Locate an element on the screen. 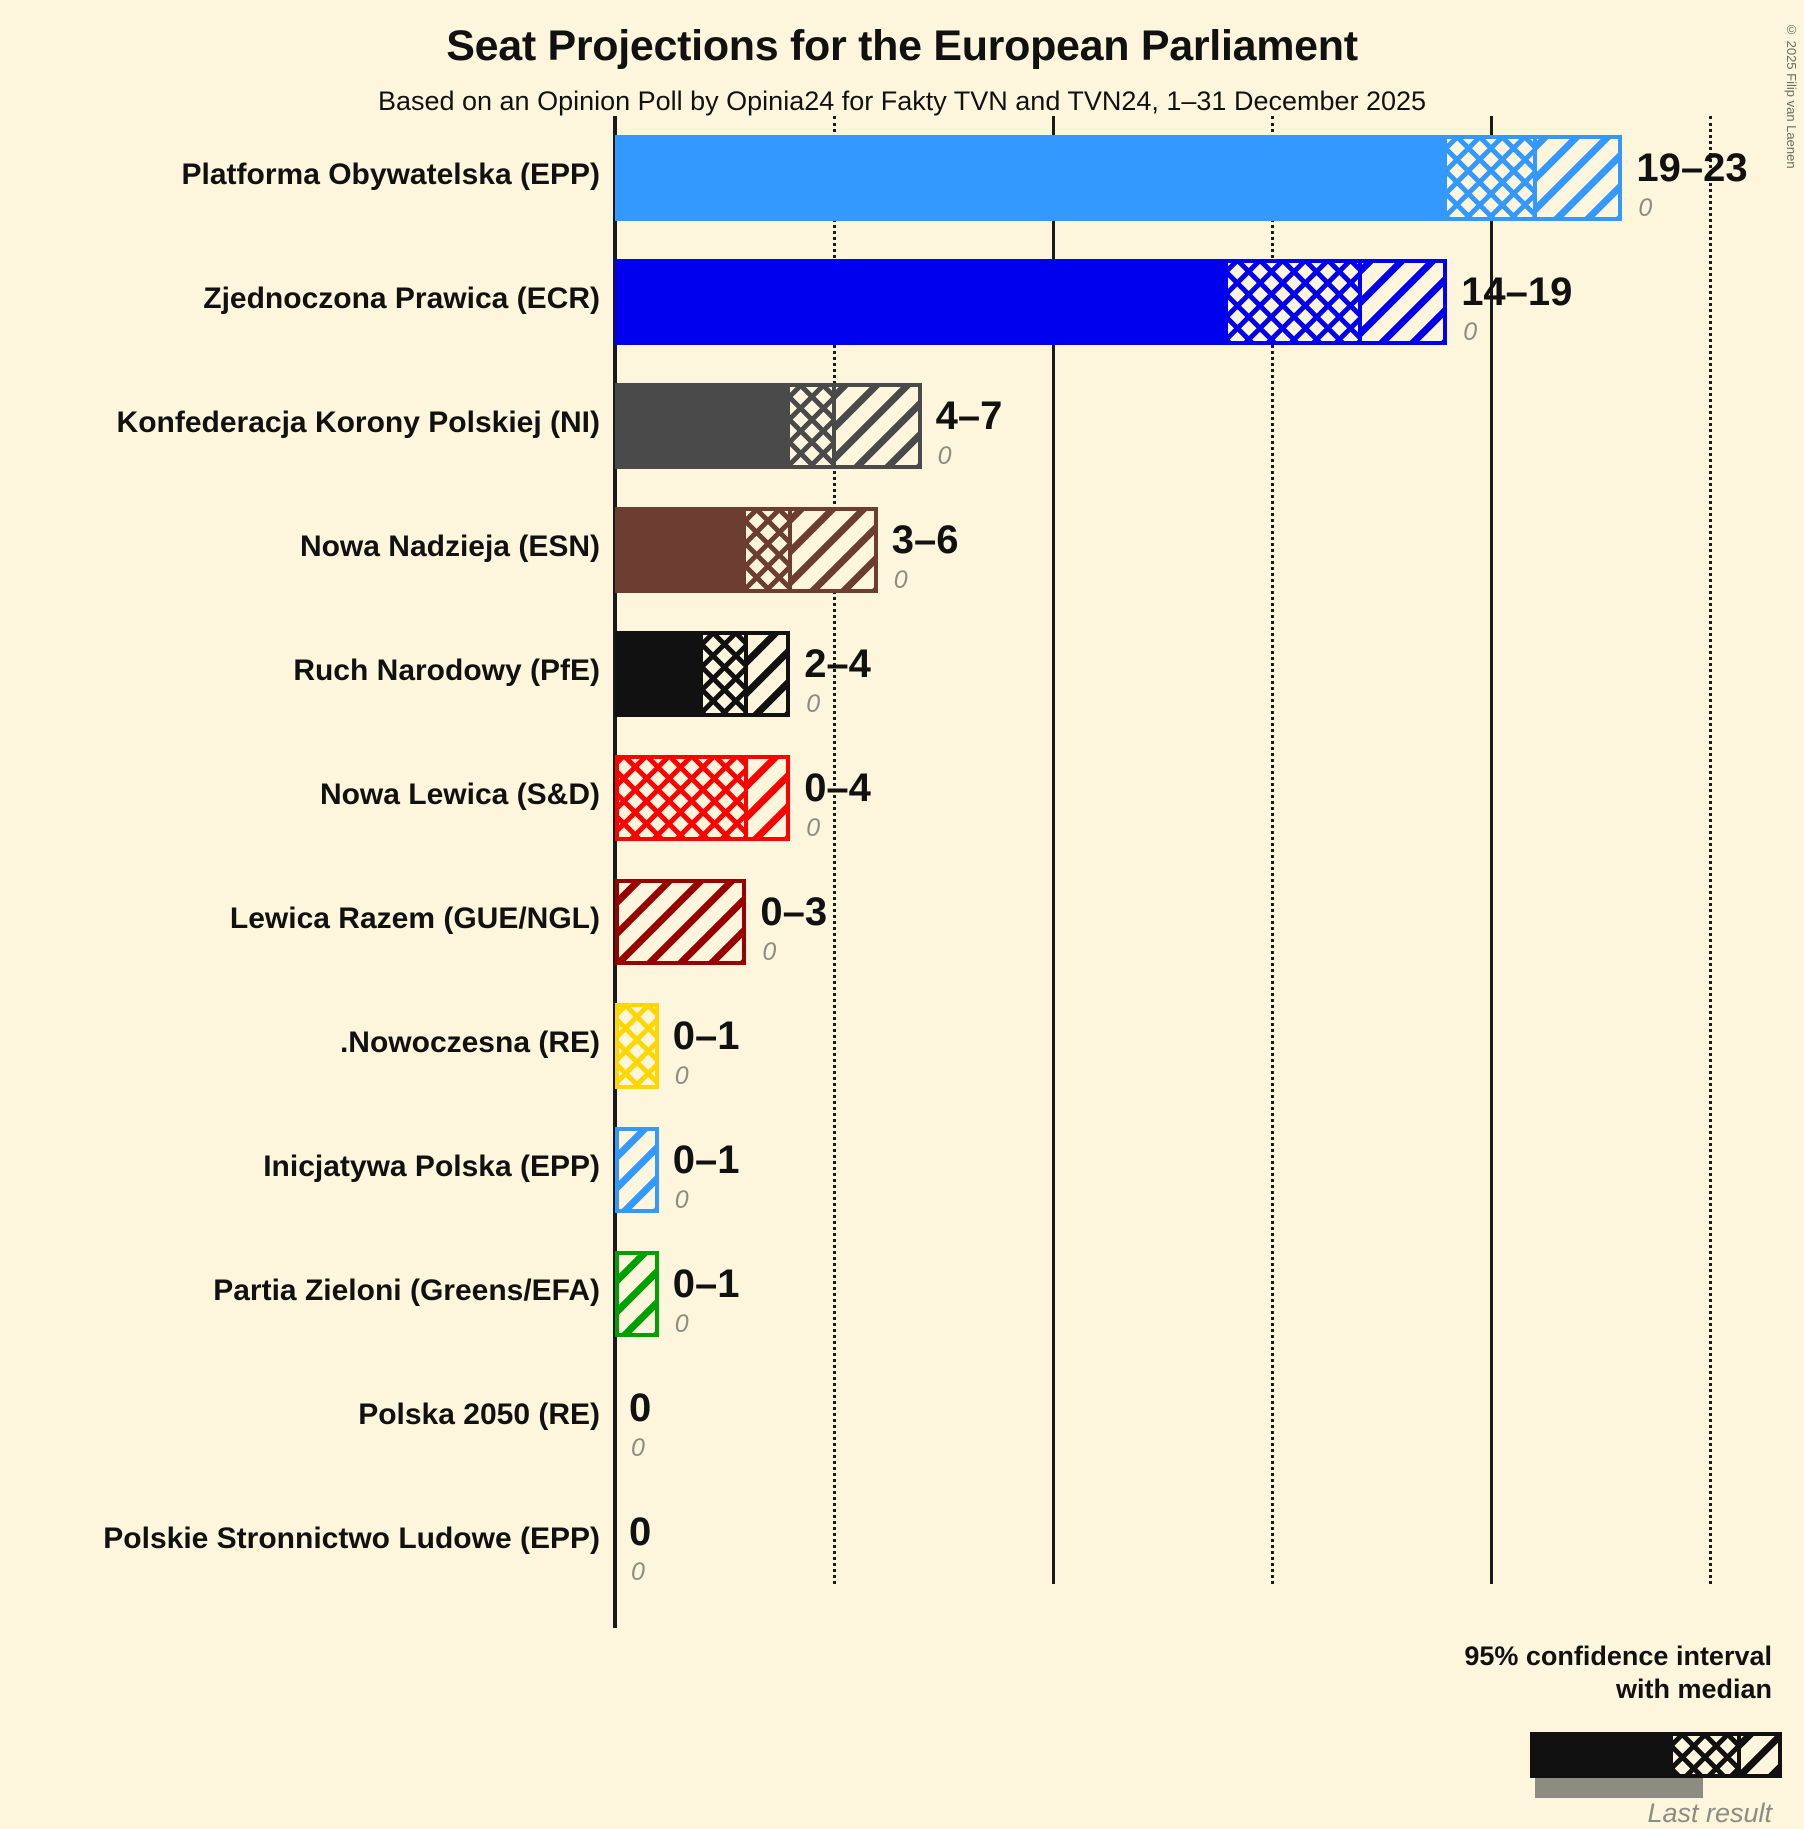 This screenshot has width=1804, height=1829. category-label: Partia Zieloni (Greens/EFA) is located at coordinates (406, 1290).